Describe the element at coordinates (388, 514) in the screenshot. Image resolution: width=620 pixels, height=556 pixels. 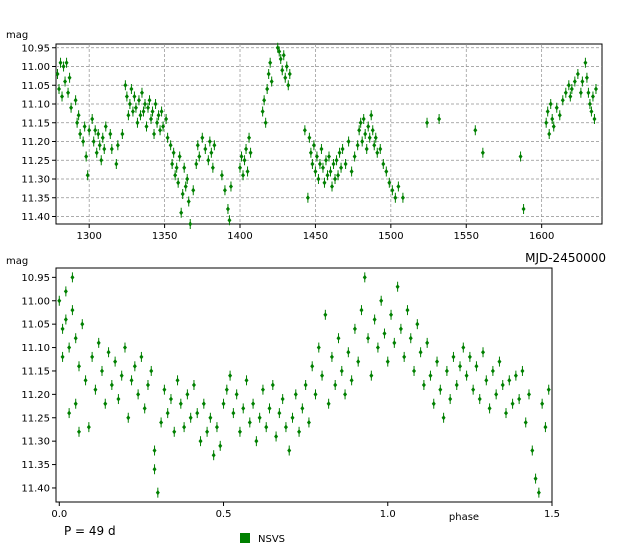
I see `x-tick-label: 1.0` at that location.